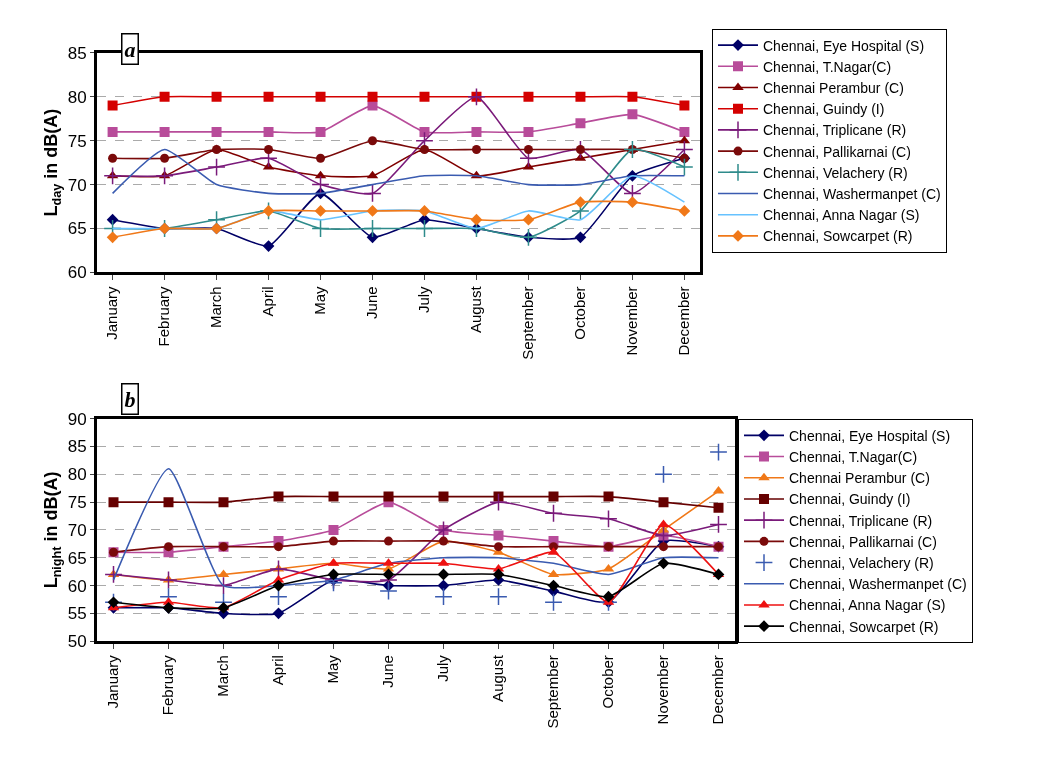  I want to click on chart-title: a, so click(130, 49).